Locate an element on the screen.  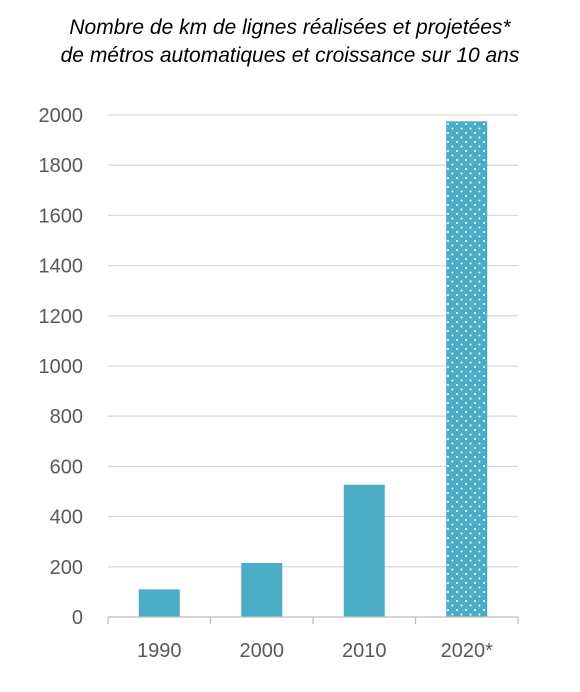
y-tick-label: 1000 is located at coordinates (61, 367).